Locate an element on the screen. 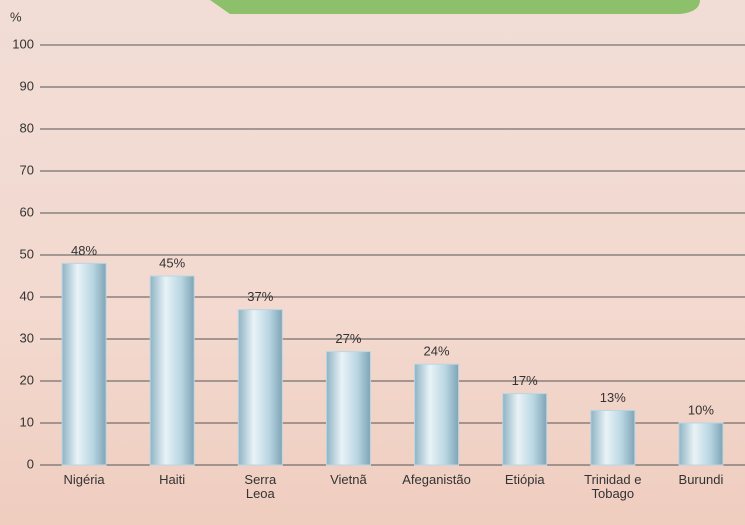 This screenshot has width=745, height=525. y-tick-label: 80 is located at coordinates (27, 127).